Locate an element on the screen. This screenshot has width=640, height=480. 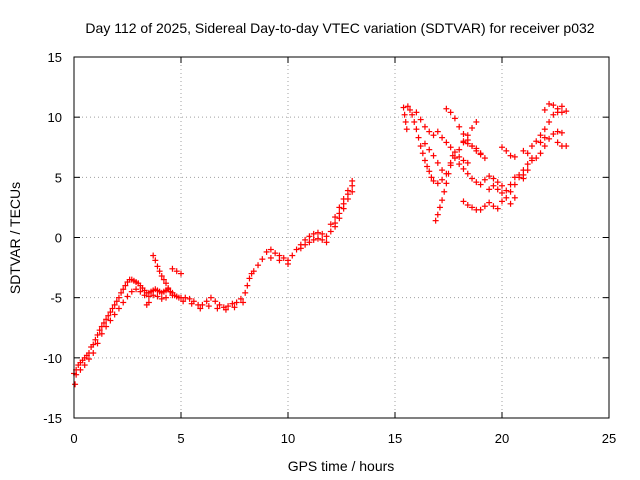
x-tick-label: 5 is located at coordinates (180, 438).